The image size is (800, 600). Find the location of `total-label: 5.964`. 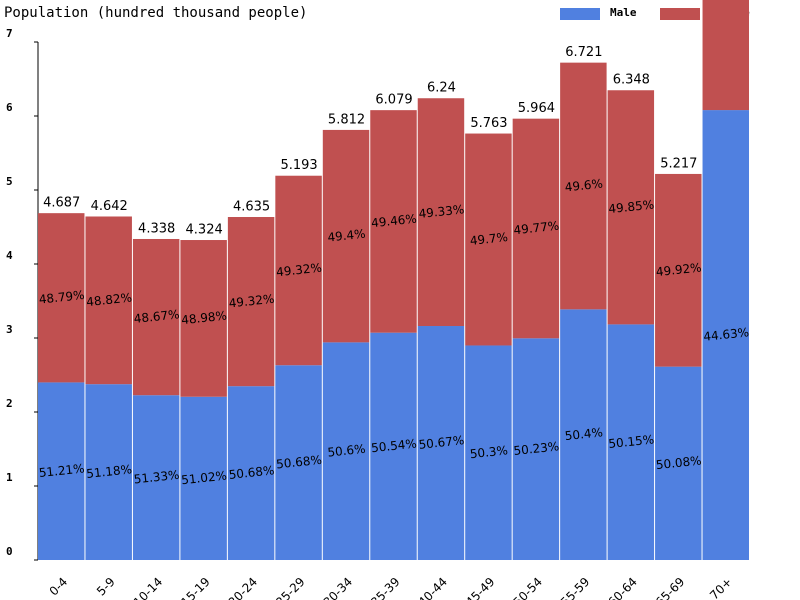

total-label: 5.964 is located at coordinates (536, 108).